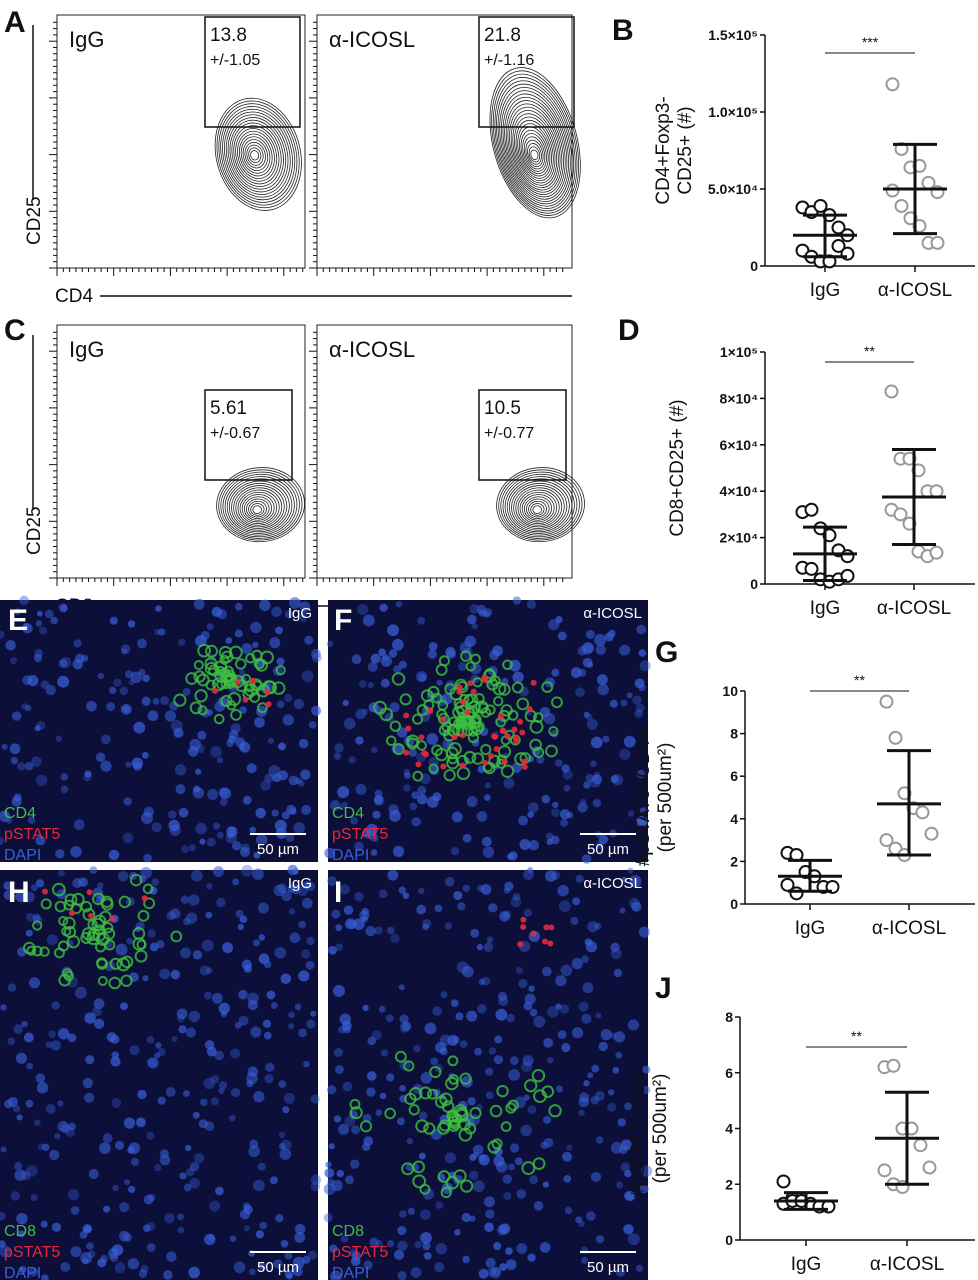  I want to click on y-tick-label: 8×10⁴, so click(739, 398).